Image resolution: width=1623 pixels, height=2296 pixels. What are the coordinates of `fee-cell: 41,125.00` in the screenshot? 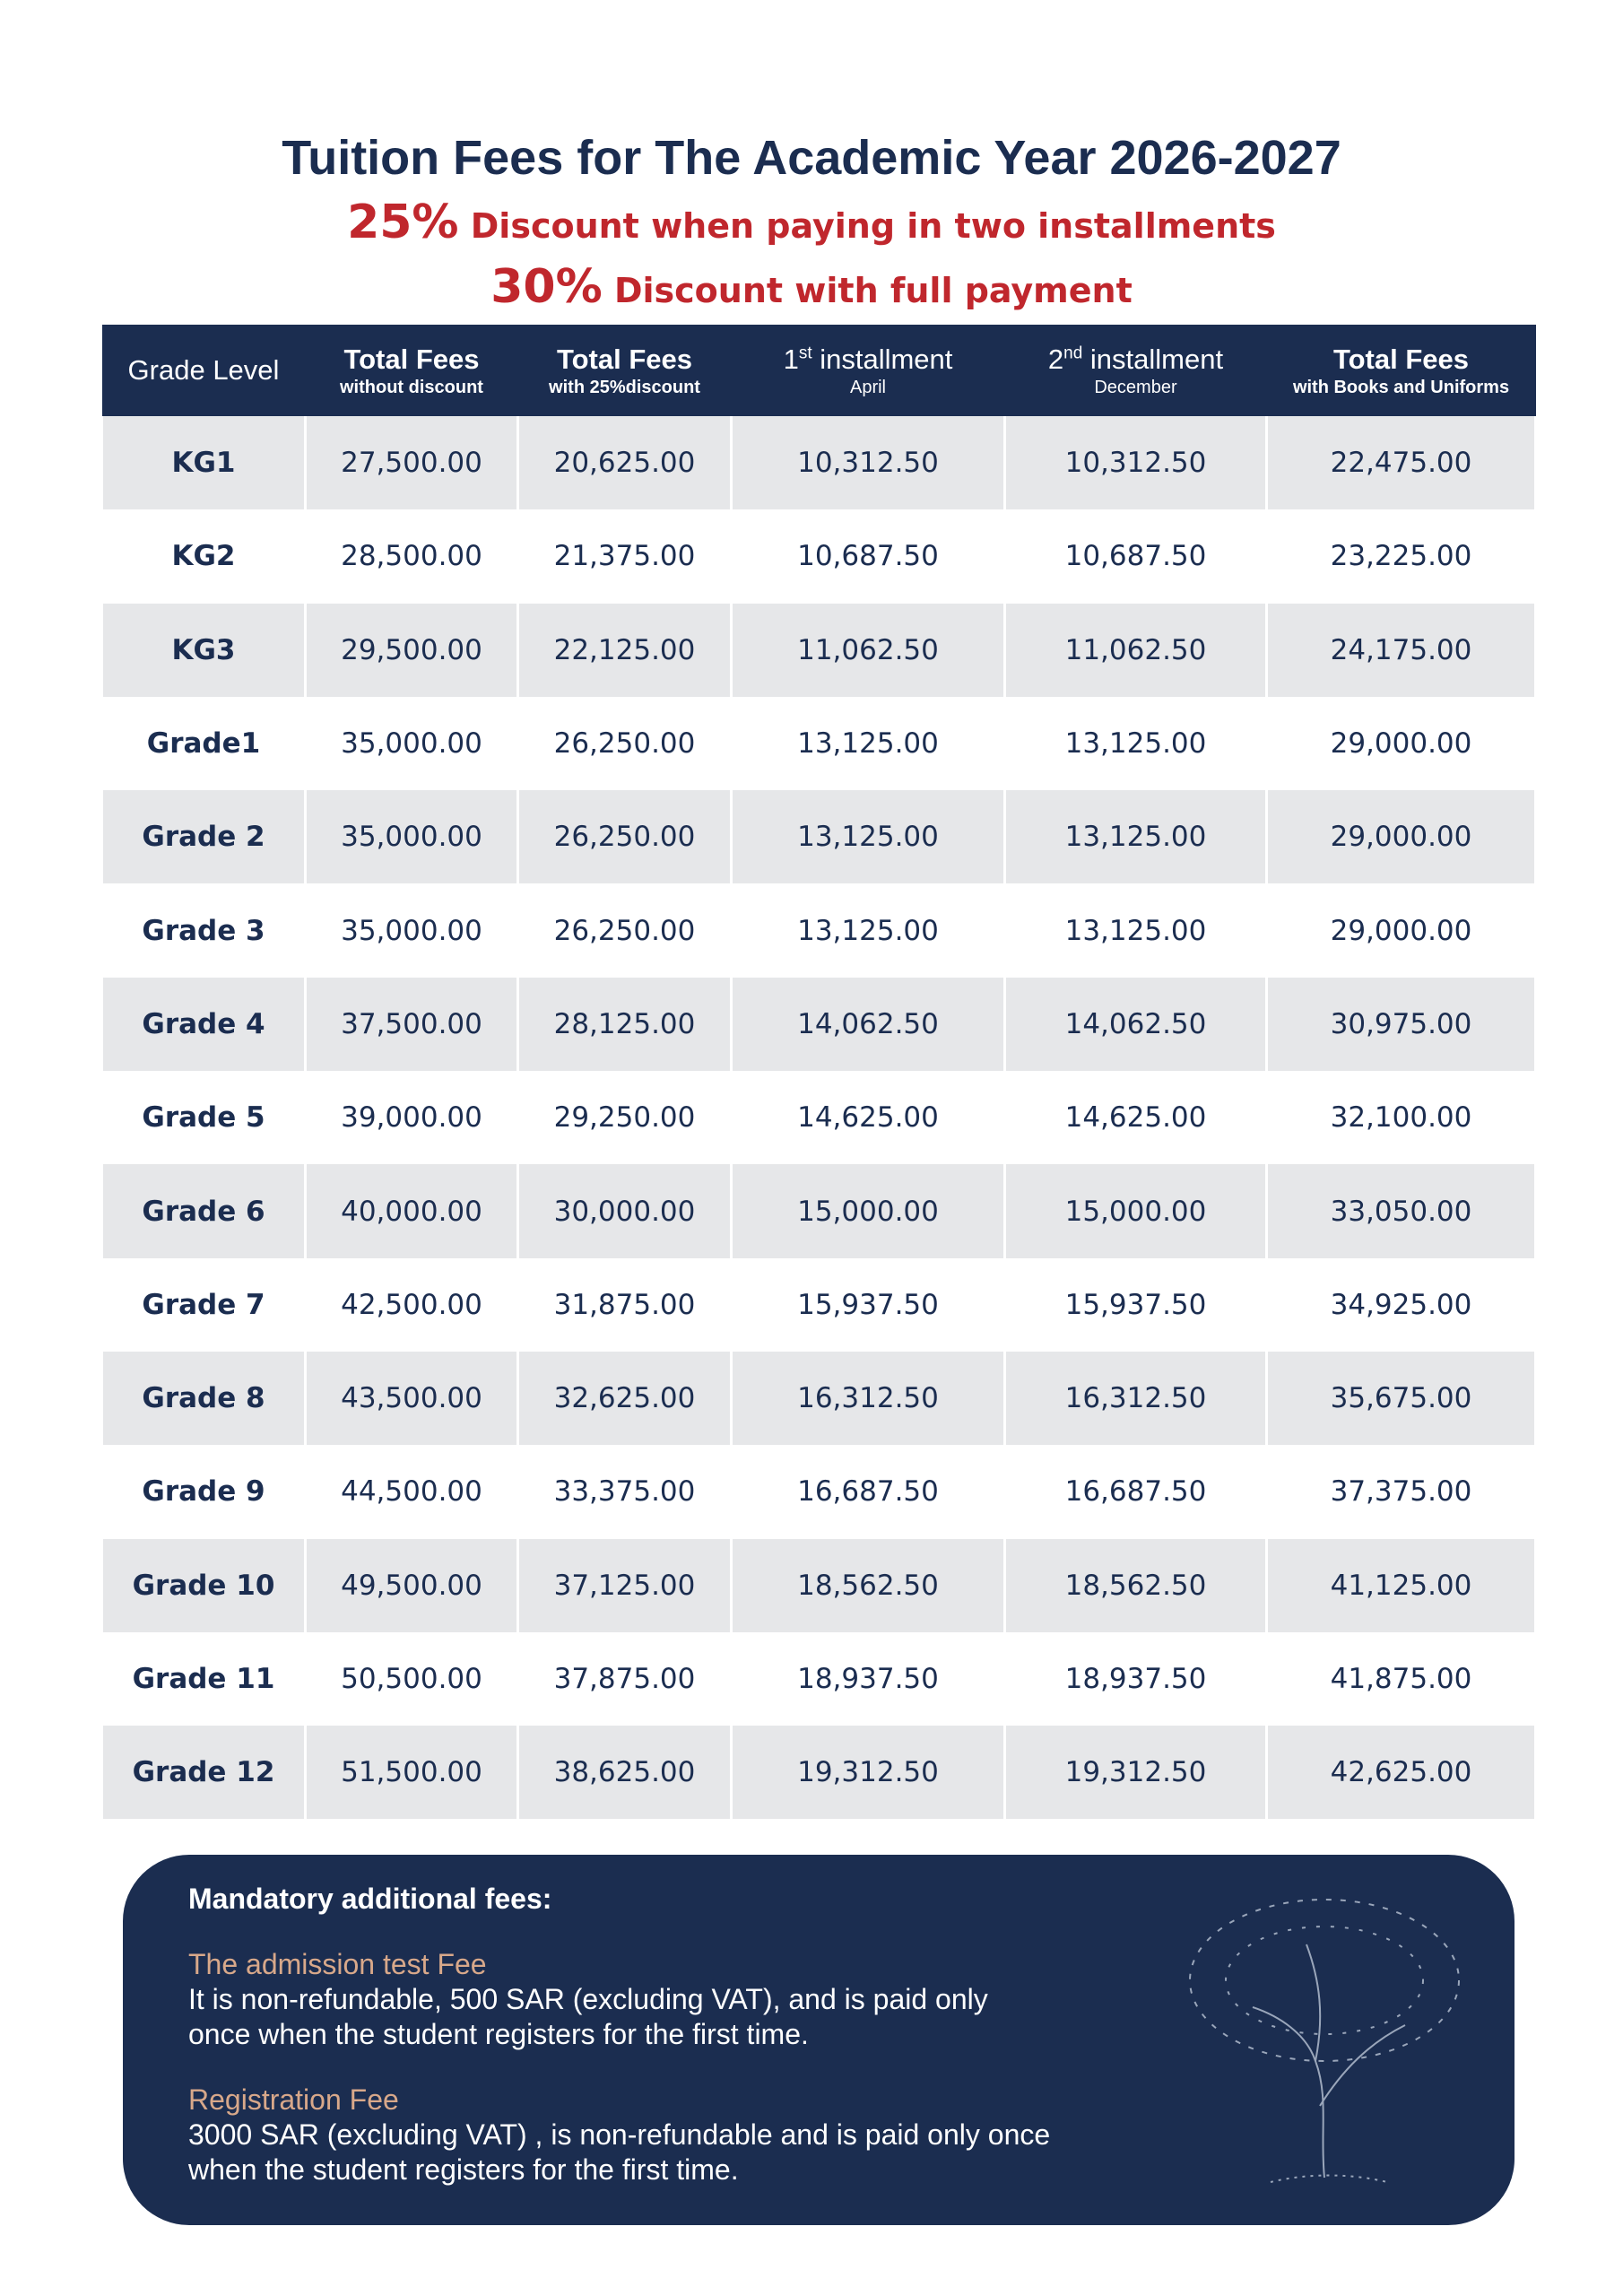 It's located at (1401, 1585).